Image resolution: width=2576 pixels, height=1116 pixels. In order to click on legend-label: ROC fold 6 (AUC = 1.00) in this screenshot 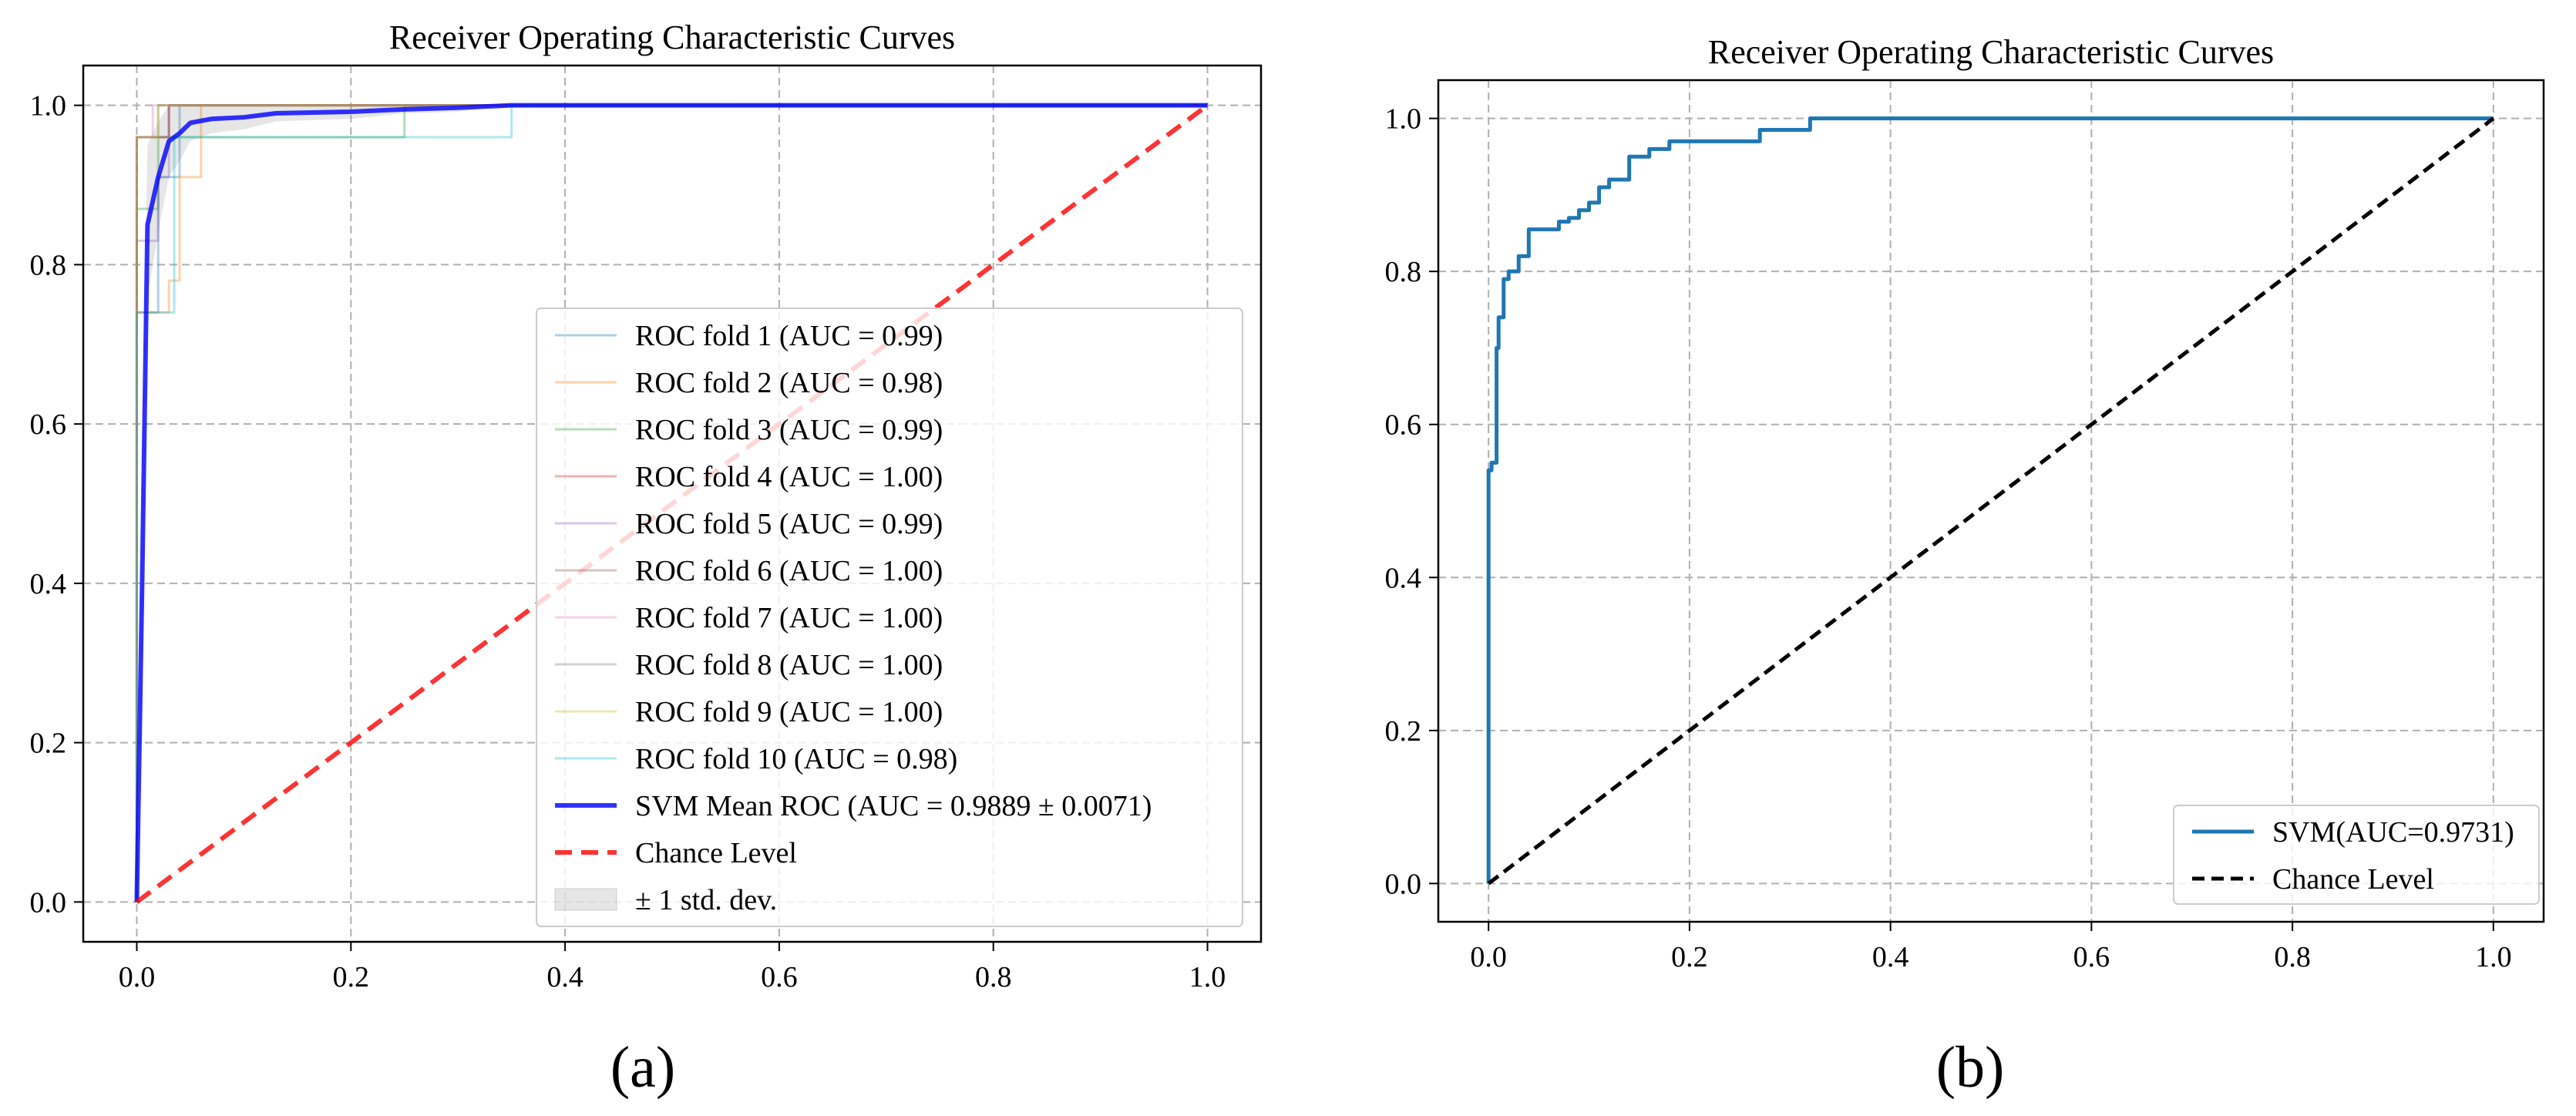, I will do `click(789, 571)`.